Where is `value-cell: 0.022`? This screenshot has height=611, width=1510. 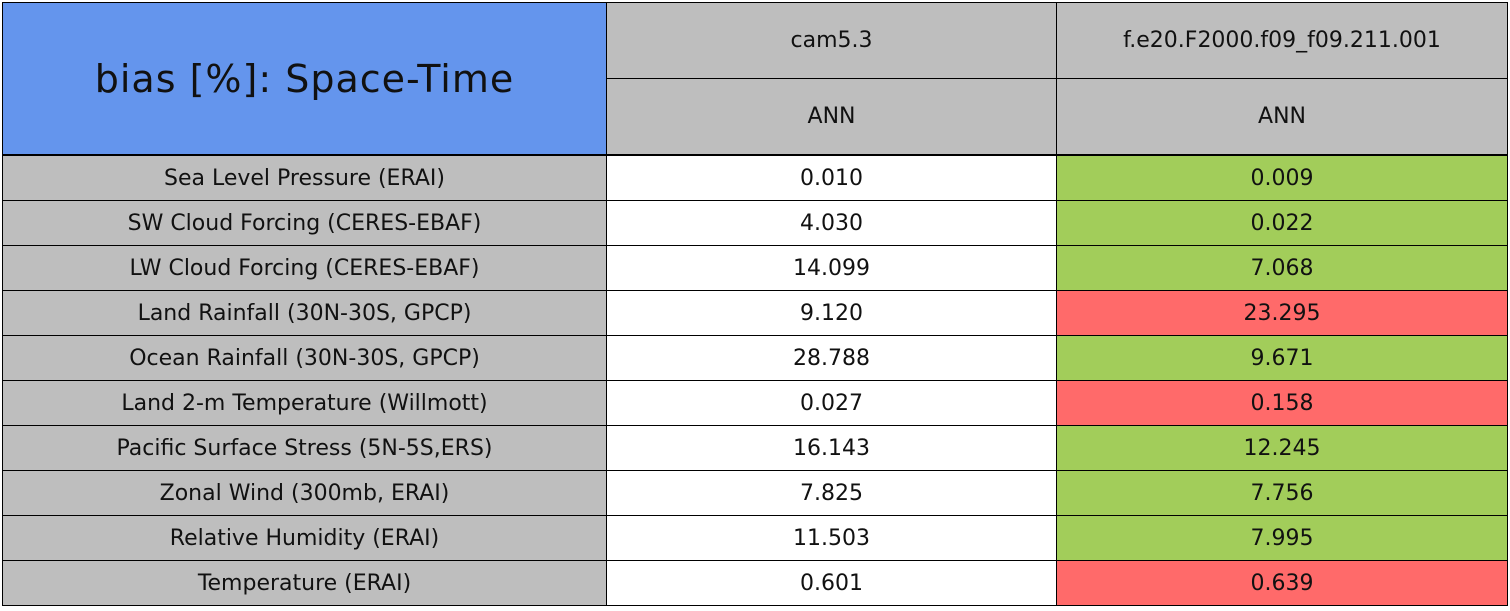
value-cell: 0.022 is located at coordinates (1282, 223).